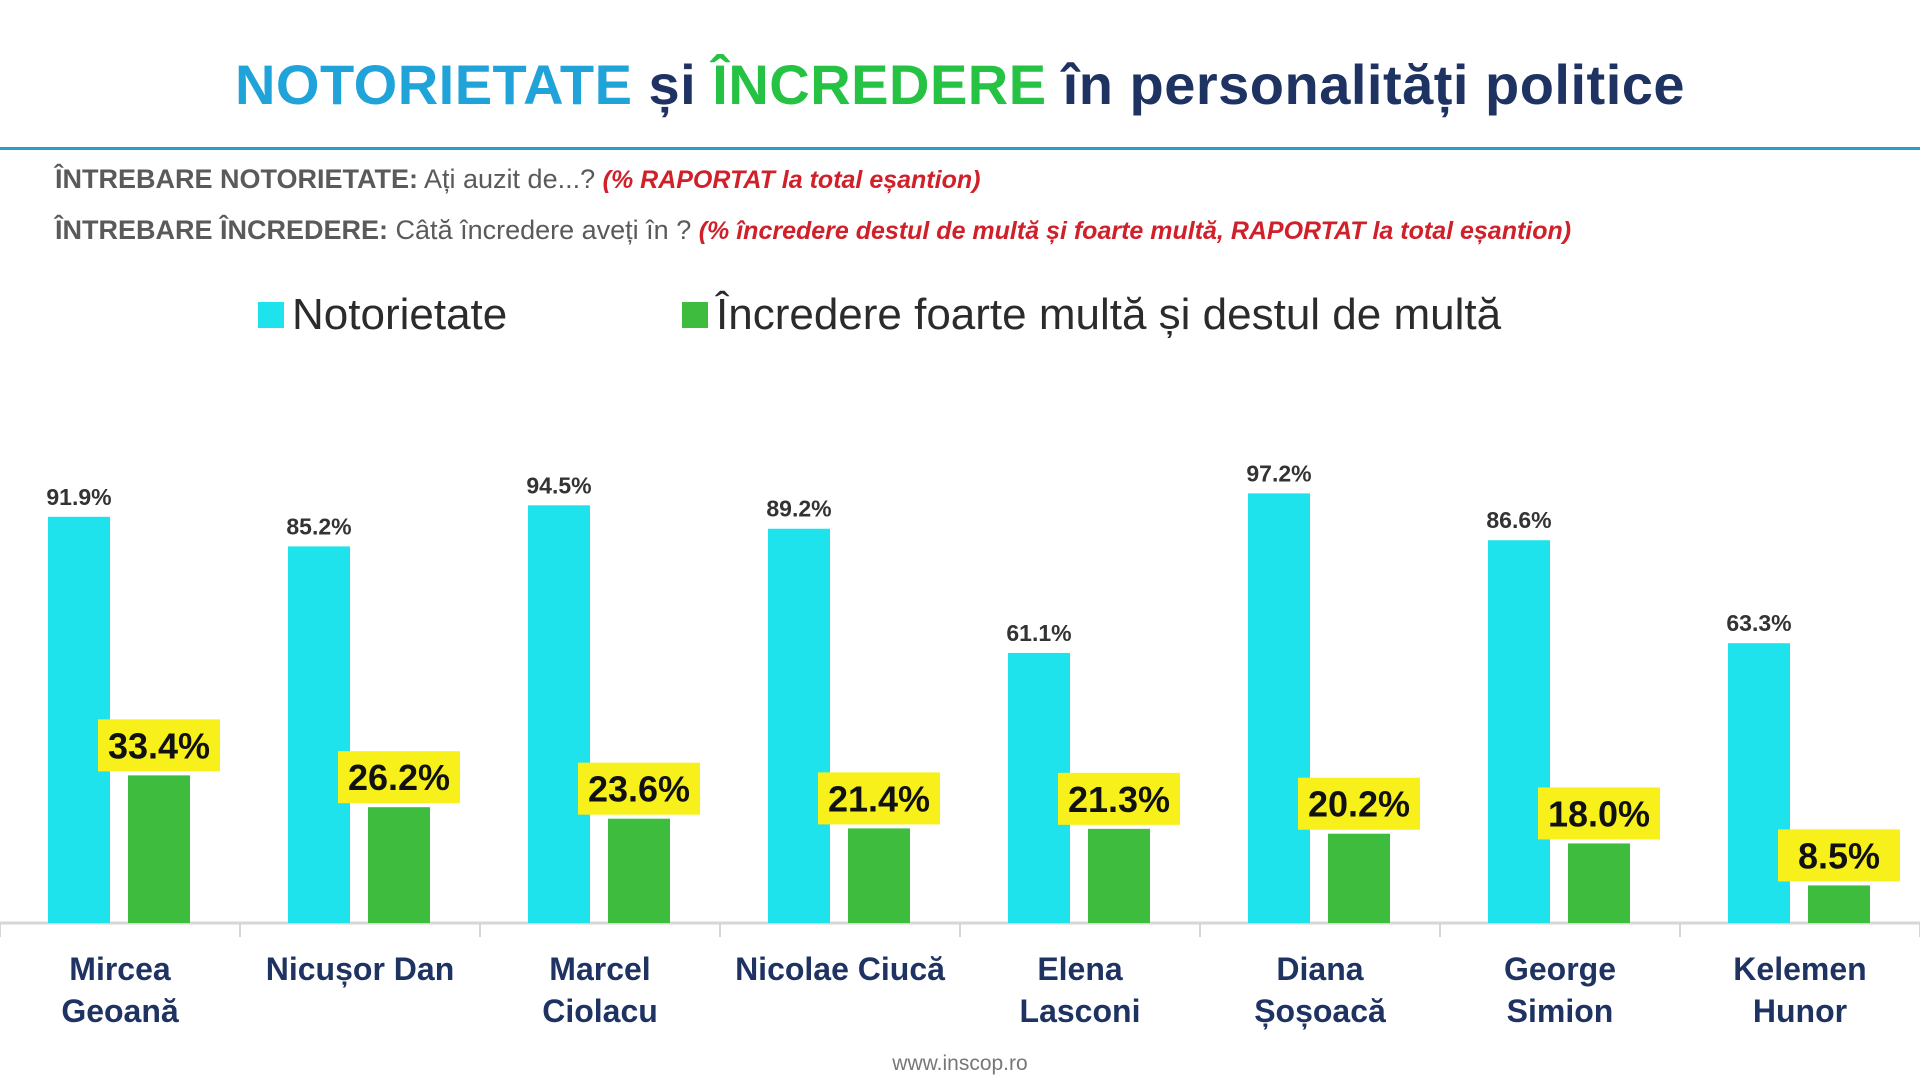 The width and height of the screenshot is (1920, 1080). What do you see at coordinates (1560, 969) in the screenshot?
I see `x-tick-label: George` at bounding box center [1560, 969].